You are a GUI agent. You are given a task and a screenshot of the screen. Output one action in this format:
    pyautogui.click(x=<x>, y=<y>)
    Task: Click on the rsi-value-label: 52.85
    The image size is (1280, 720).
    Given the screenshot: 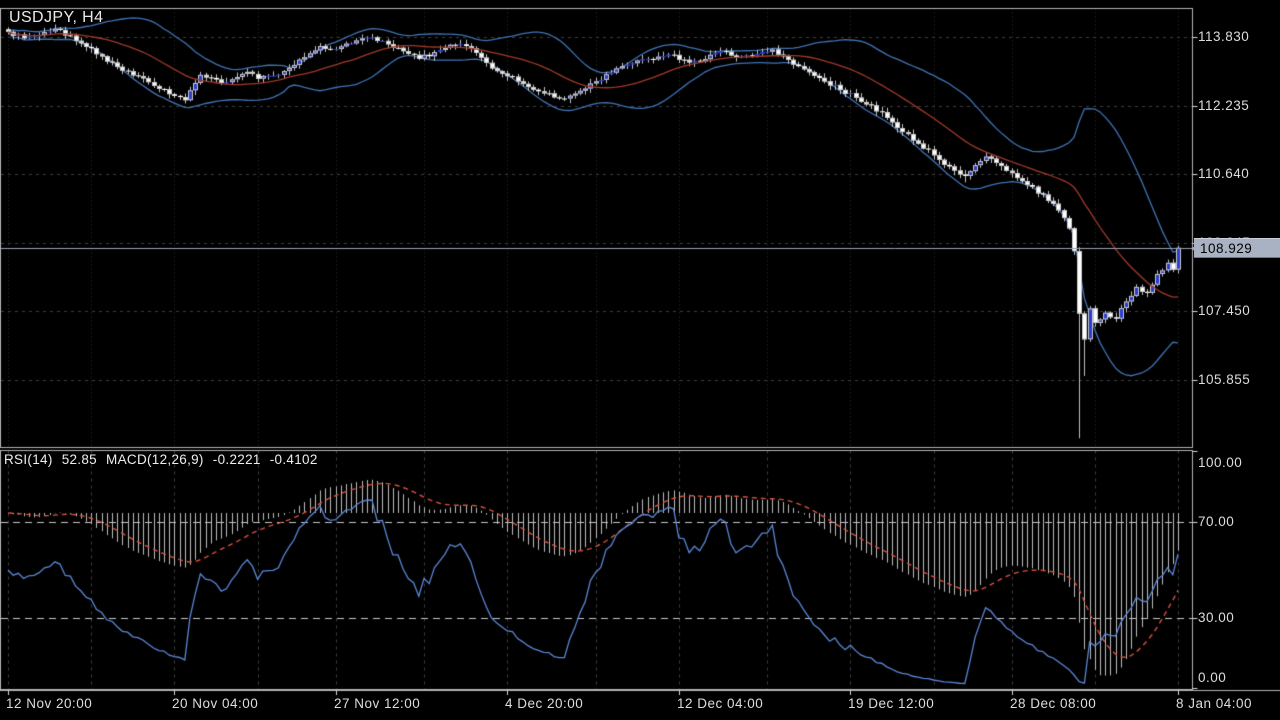 What is the action you would take?
    pyautogui.click(x=79, y=459)
    